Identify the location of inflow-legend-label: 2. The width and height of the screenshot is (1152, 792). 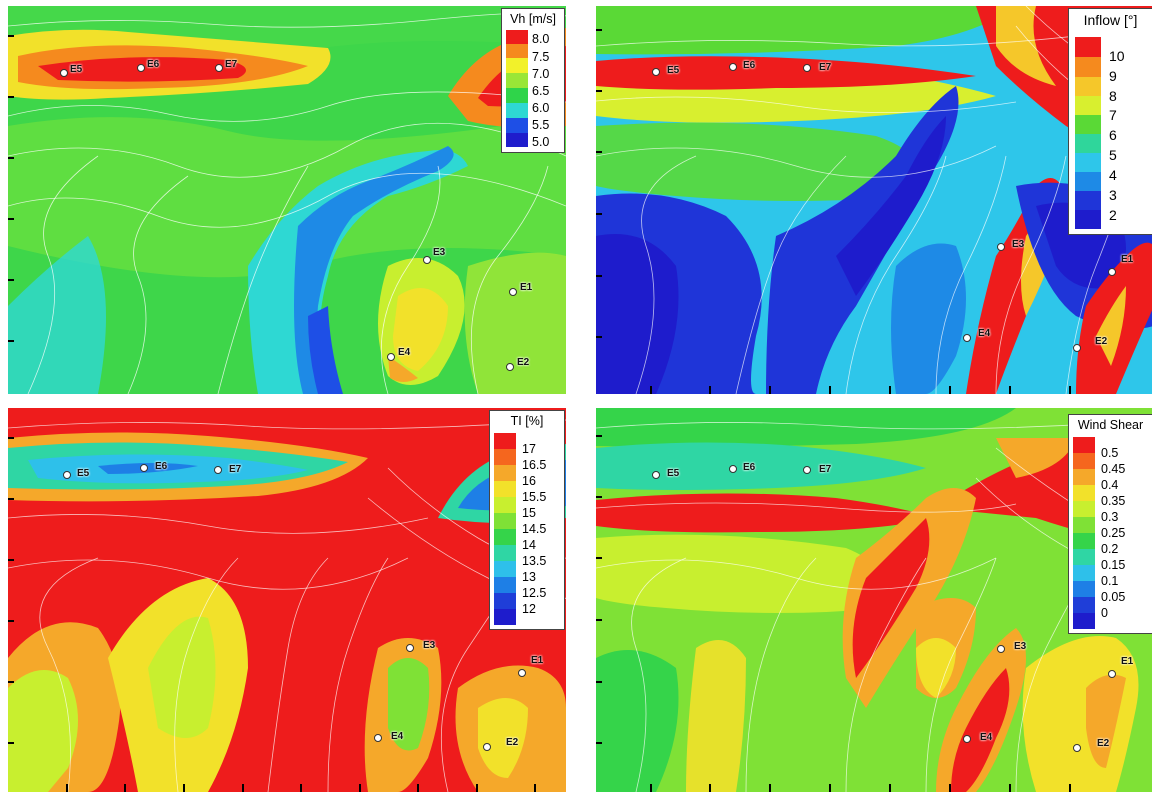
(1113, 215).